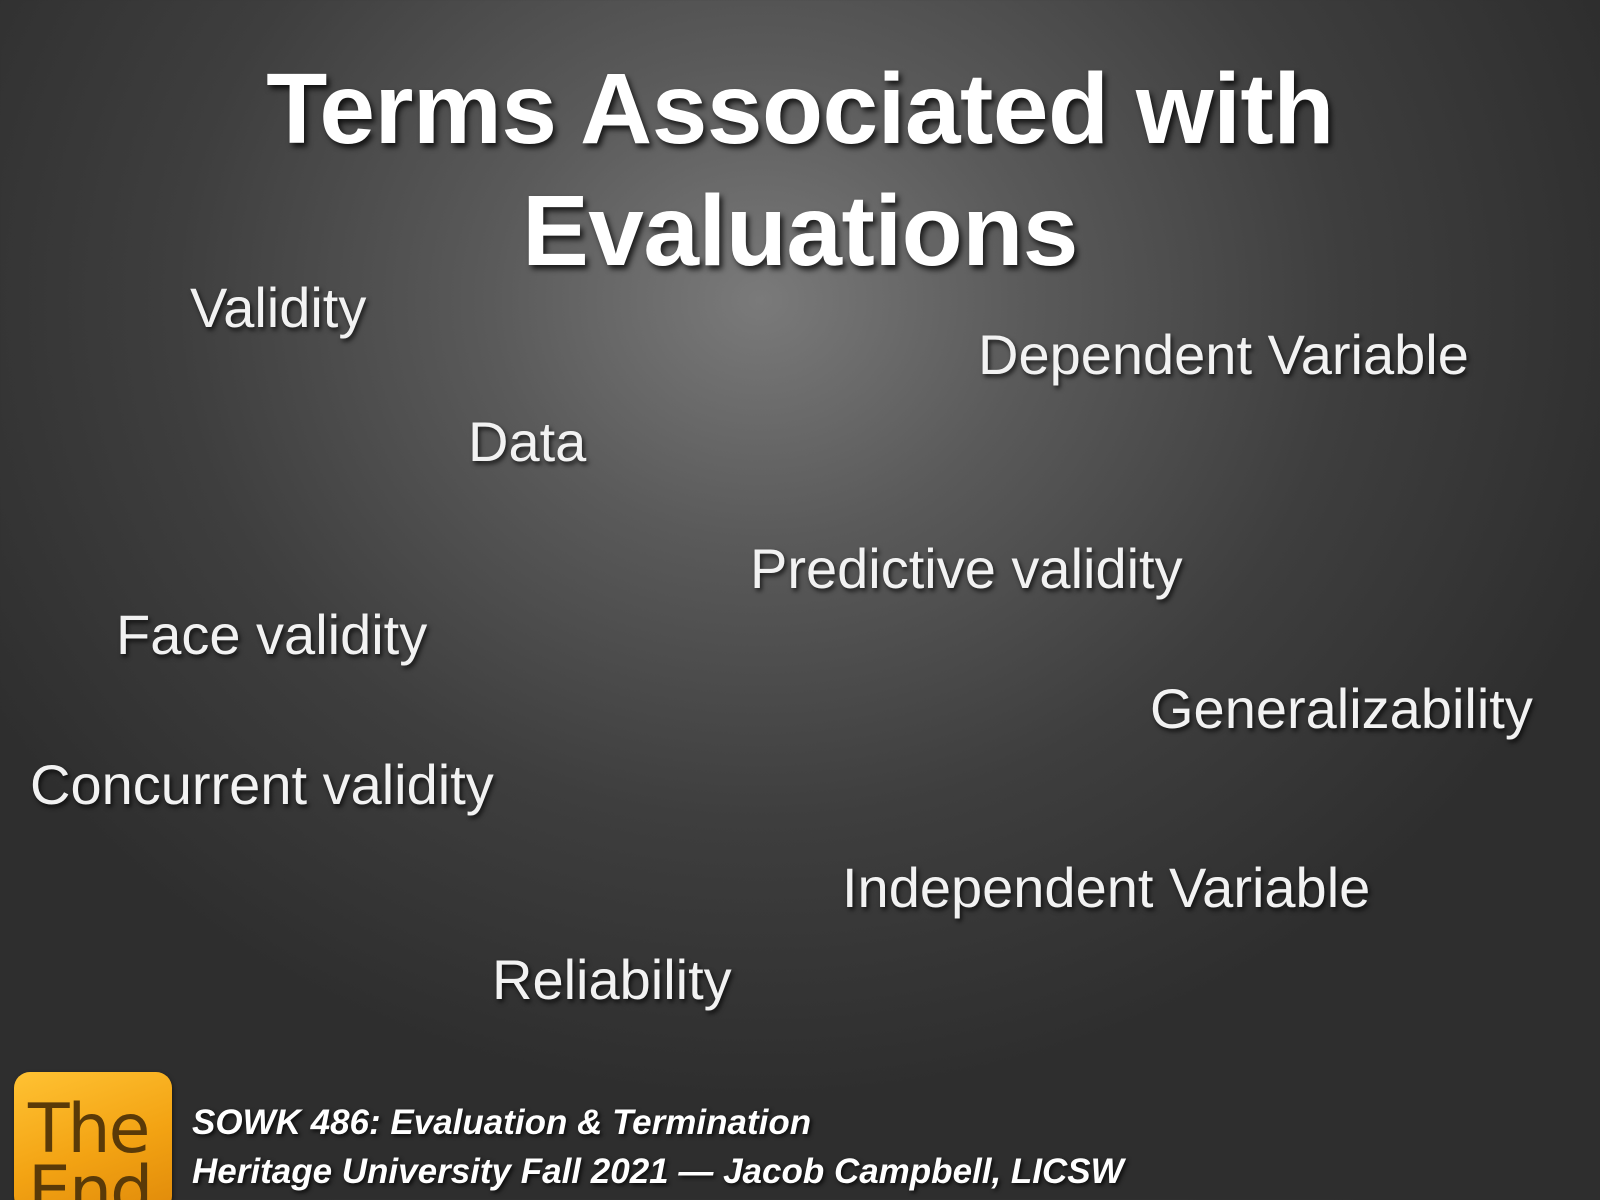 The width and height of the screenshot is (1600, 1200). I want to click on term-predictive-validity: Predictive validity, so click(966, 568).